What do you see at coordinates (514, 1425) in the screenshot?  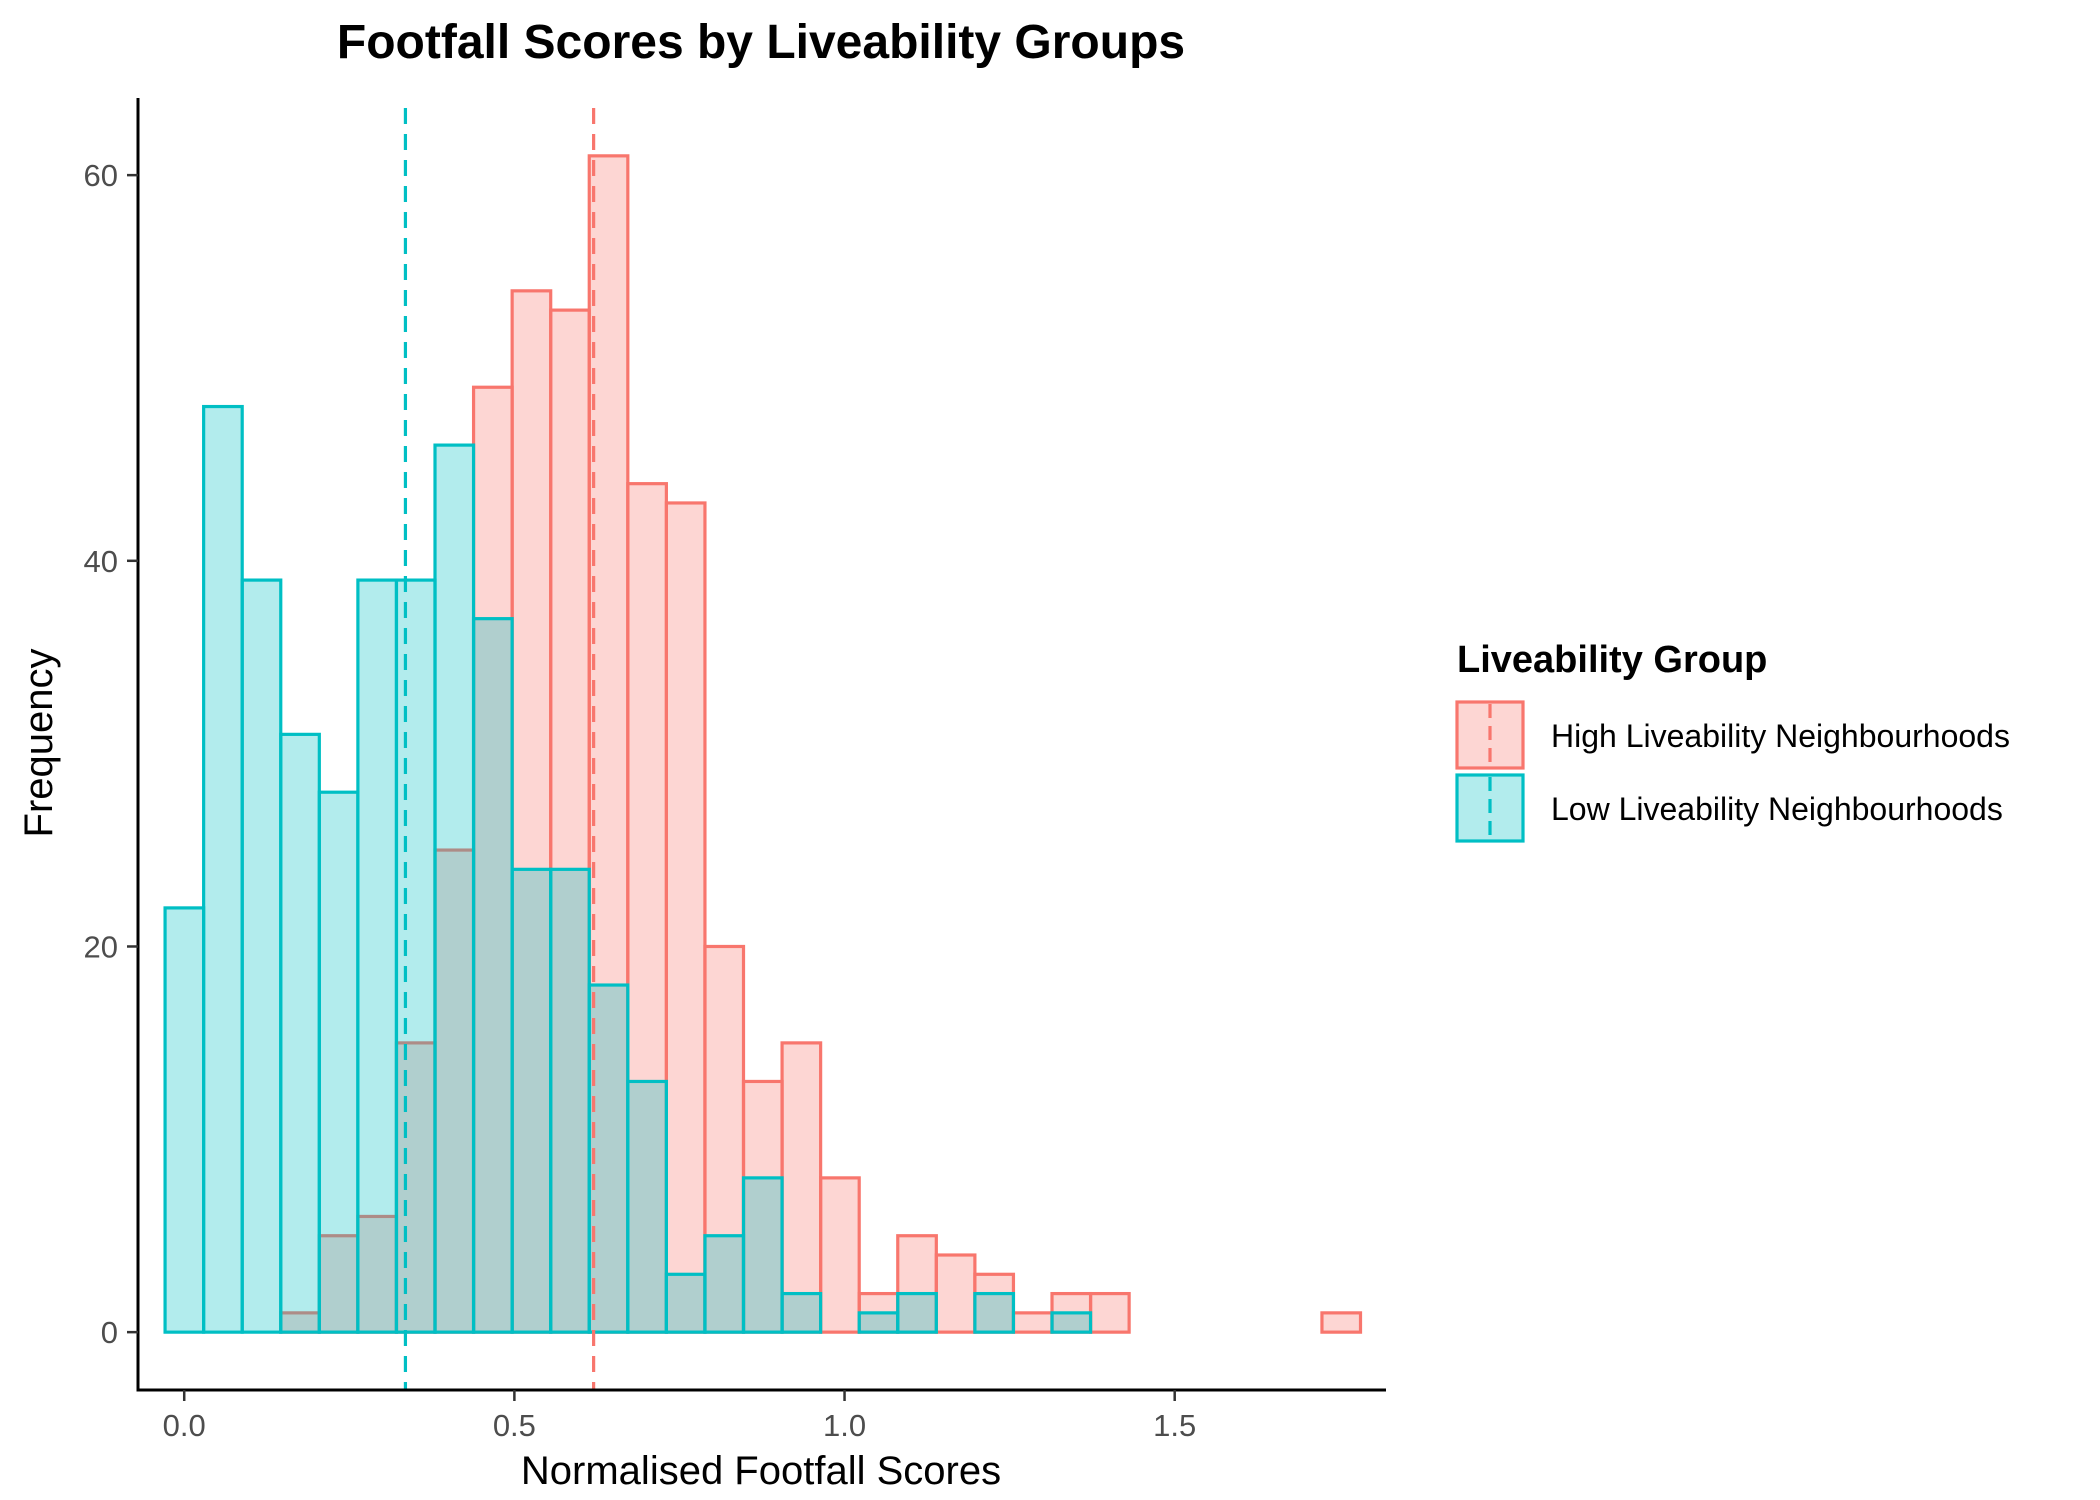 I see `x-tick-label: 0.5` at bounding box center [514, 1425].